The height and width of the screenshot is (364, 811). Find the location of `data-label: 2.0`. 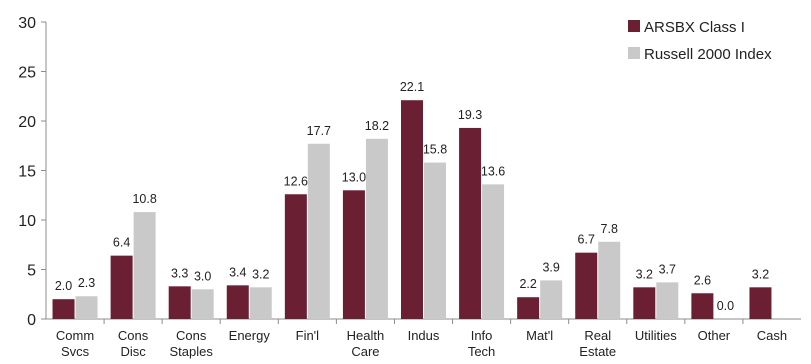

data-label: 2.0 is located at coordinates (63, 286).